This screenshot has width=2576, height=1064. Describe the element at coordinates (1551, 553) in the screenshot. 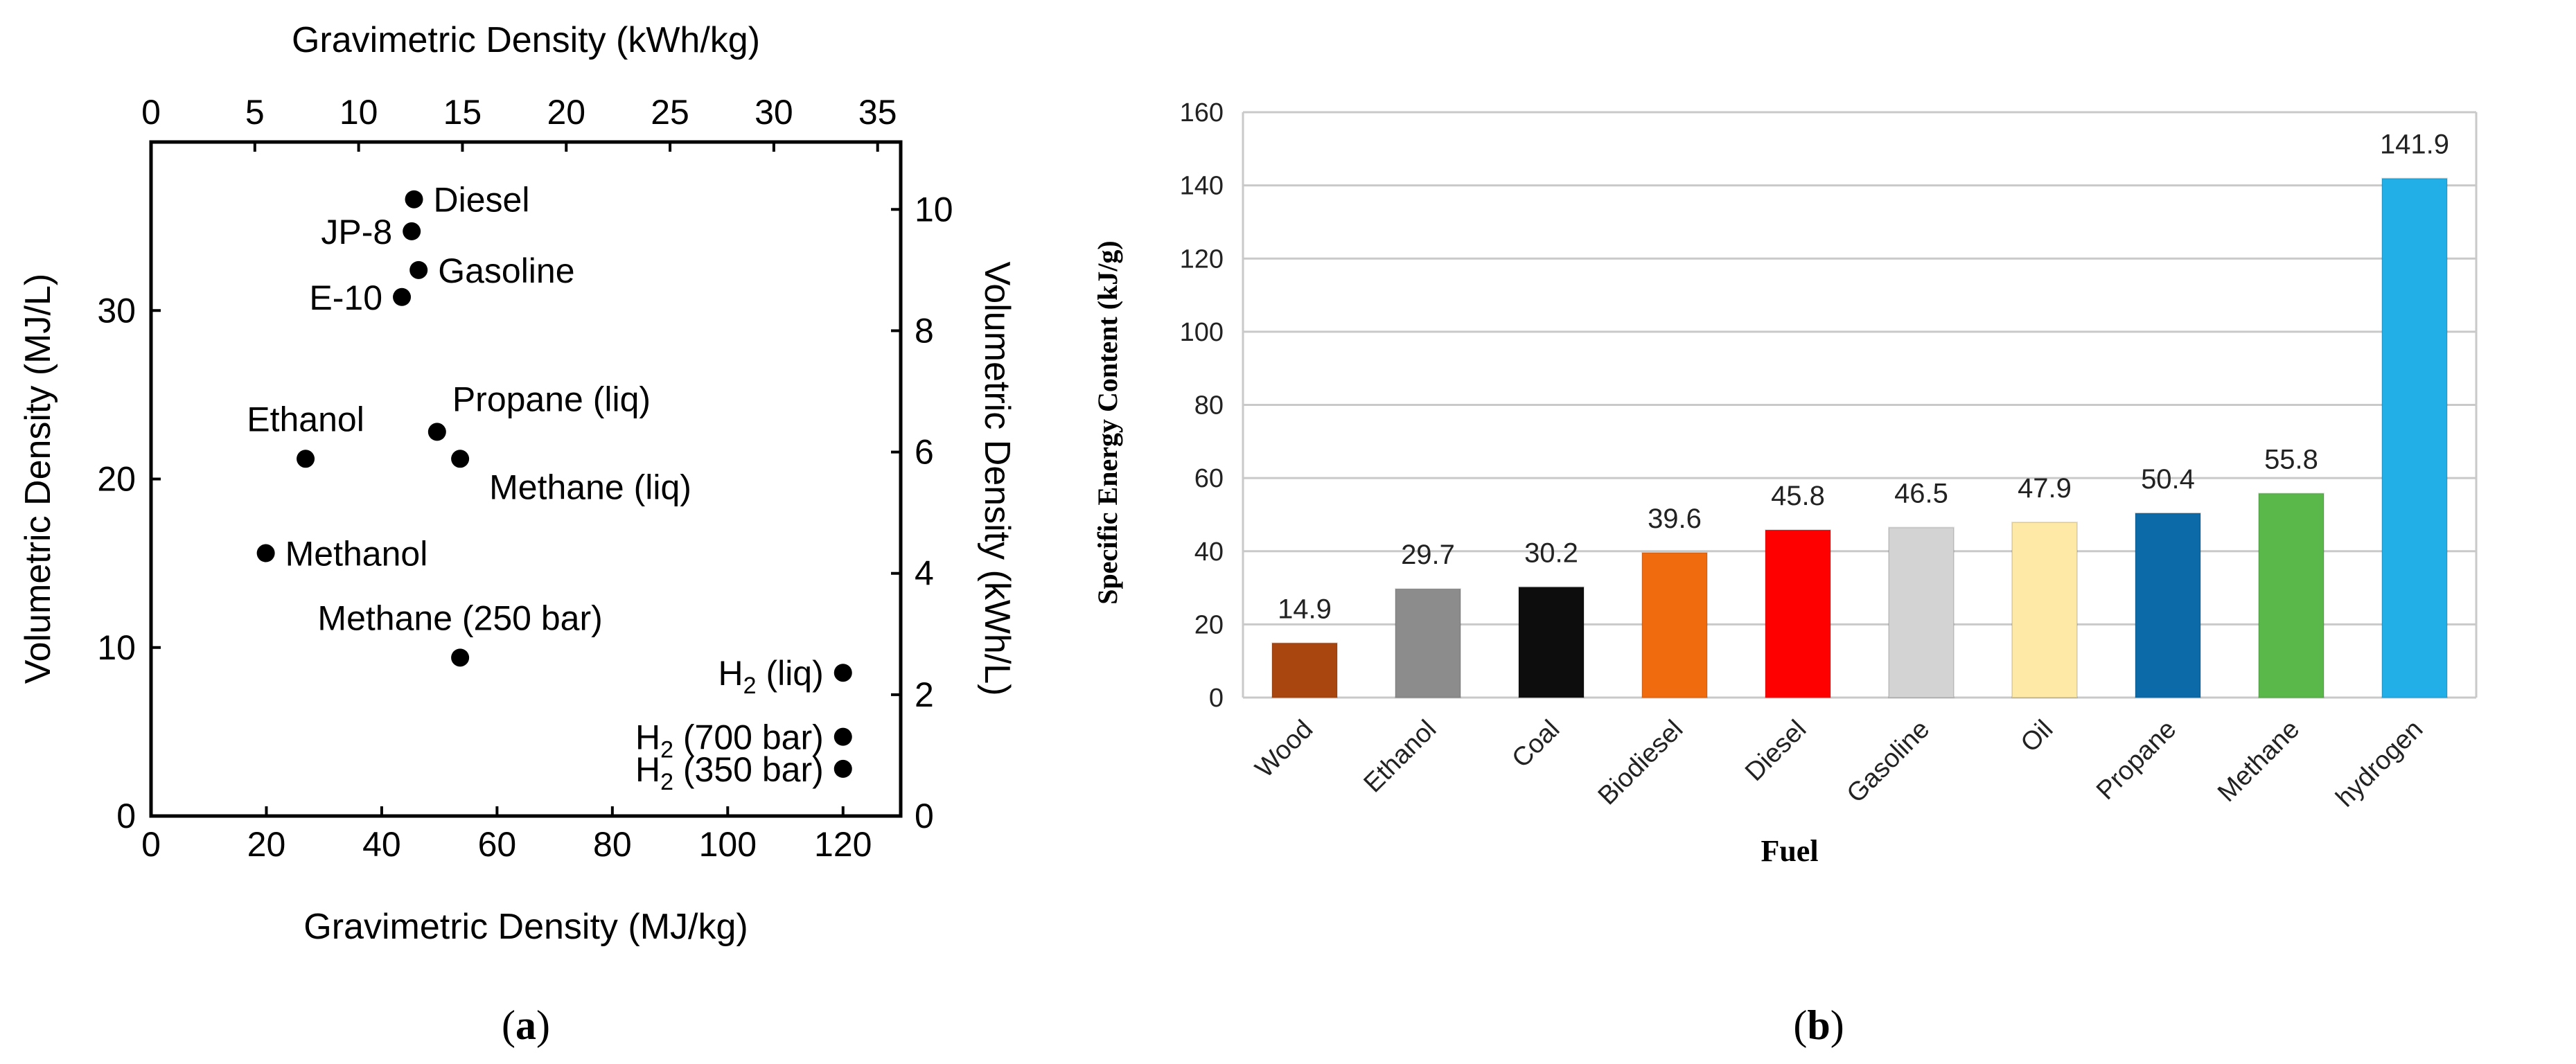

I see `bar-value-label: 30.2` at that location.